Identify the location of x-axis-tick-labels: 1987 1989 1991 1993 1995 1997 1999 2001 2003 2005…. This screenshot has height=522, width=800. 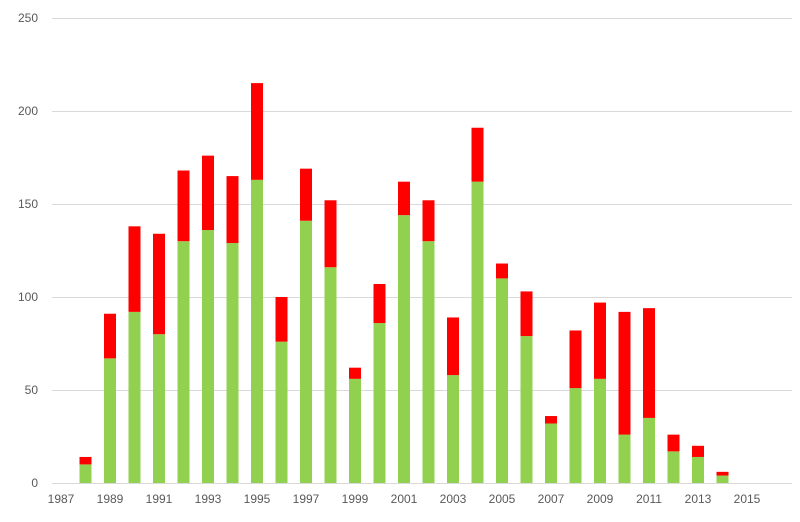
(404, 499).